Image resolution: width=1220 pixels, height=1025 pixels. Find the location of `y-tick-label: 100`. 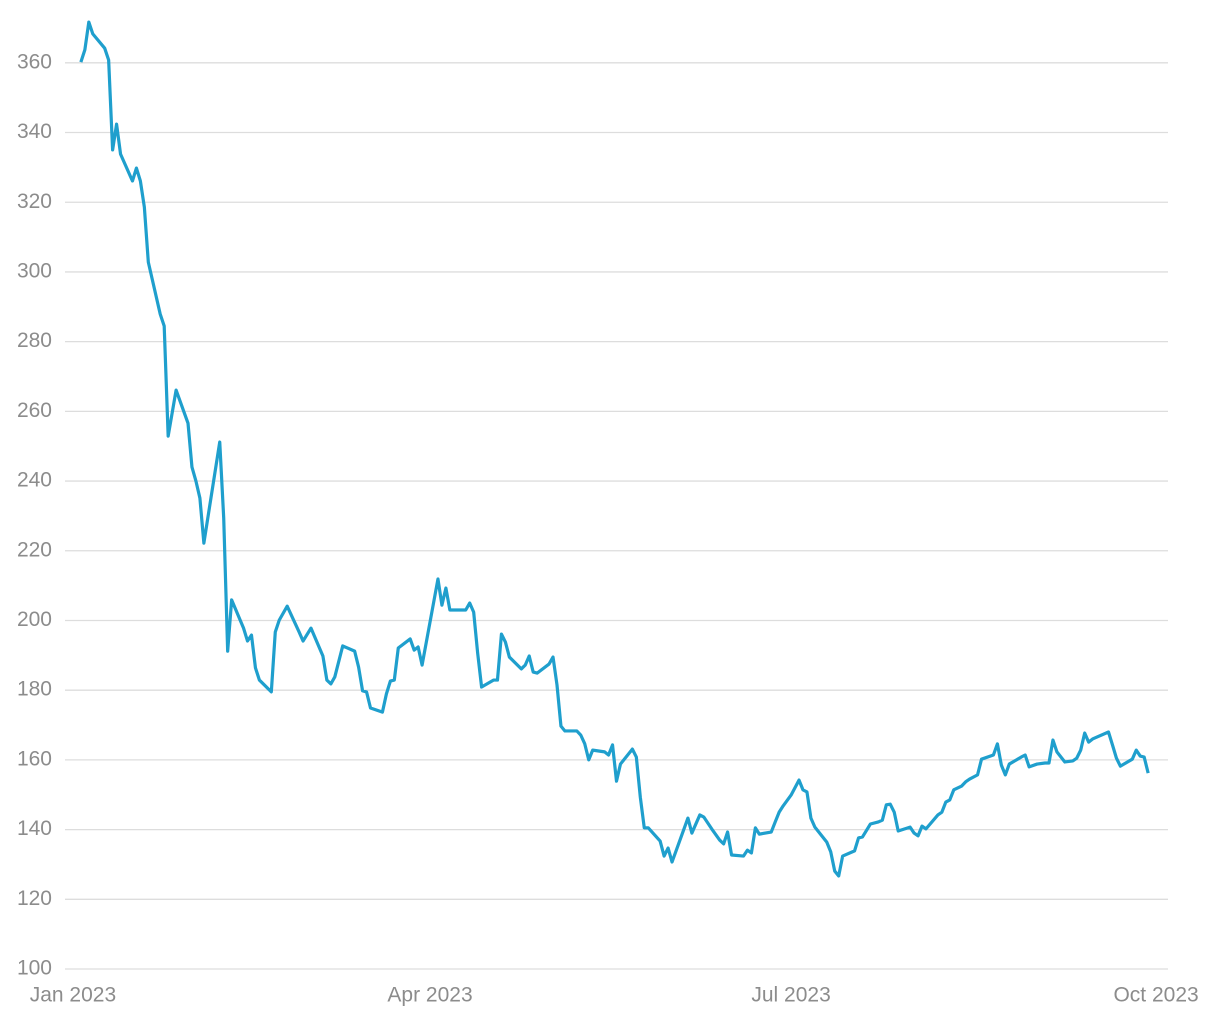

y-tick-label: 100 is located at coordinates (34, 968).